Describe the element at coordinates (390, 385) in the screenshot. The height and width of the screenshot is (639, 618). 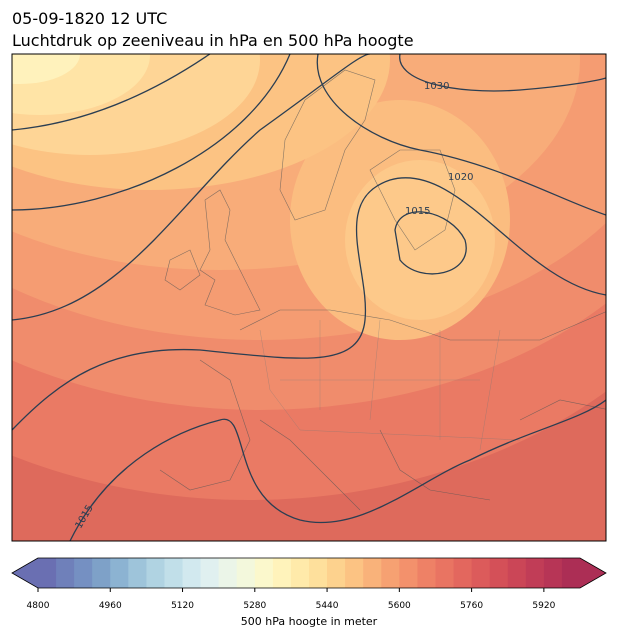
I see `country-border` at that location.